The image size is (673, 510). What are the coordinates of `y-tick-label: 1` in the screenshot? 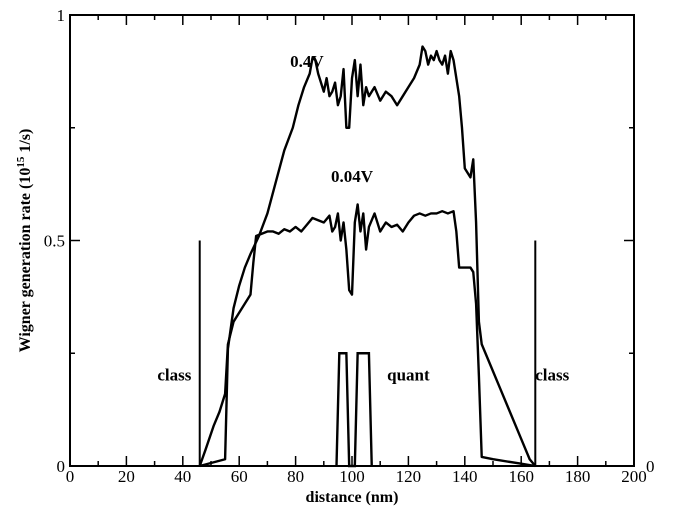 It's located at (61, 15).